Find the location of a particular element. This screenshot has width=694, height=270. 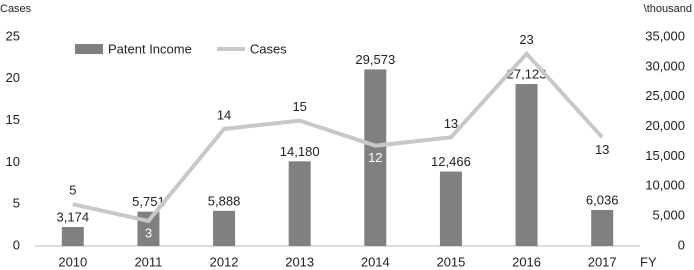

y2-tick-label: 0 is located at coordinates (681, 244).